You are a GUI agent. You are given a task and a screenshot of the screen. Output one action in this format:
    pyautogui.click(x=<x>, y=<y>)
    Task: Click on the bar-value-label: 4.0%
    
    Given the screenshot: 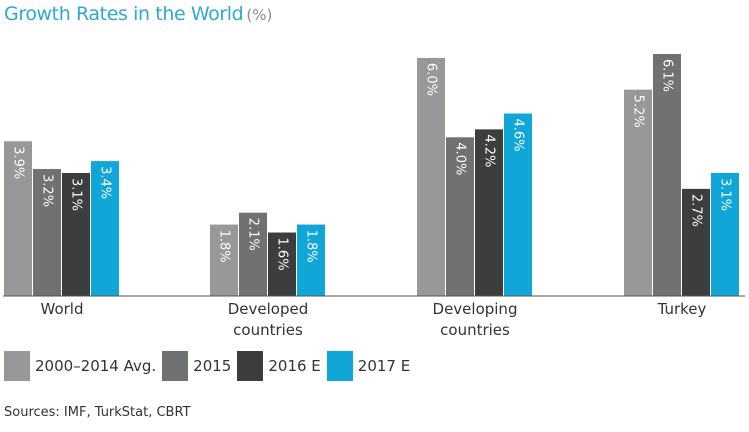 What is the action you would take?
    pyautogui.click(x=460, y=158)
    